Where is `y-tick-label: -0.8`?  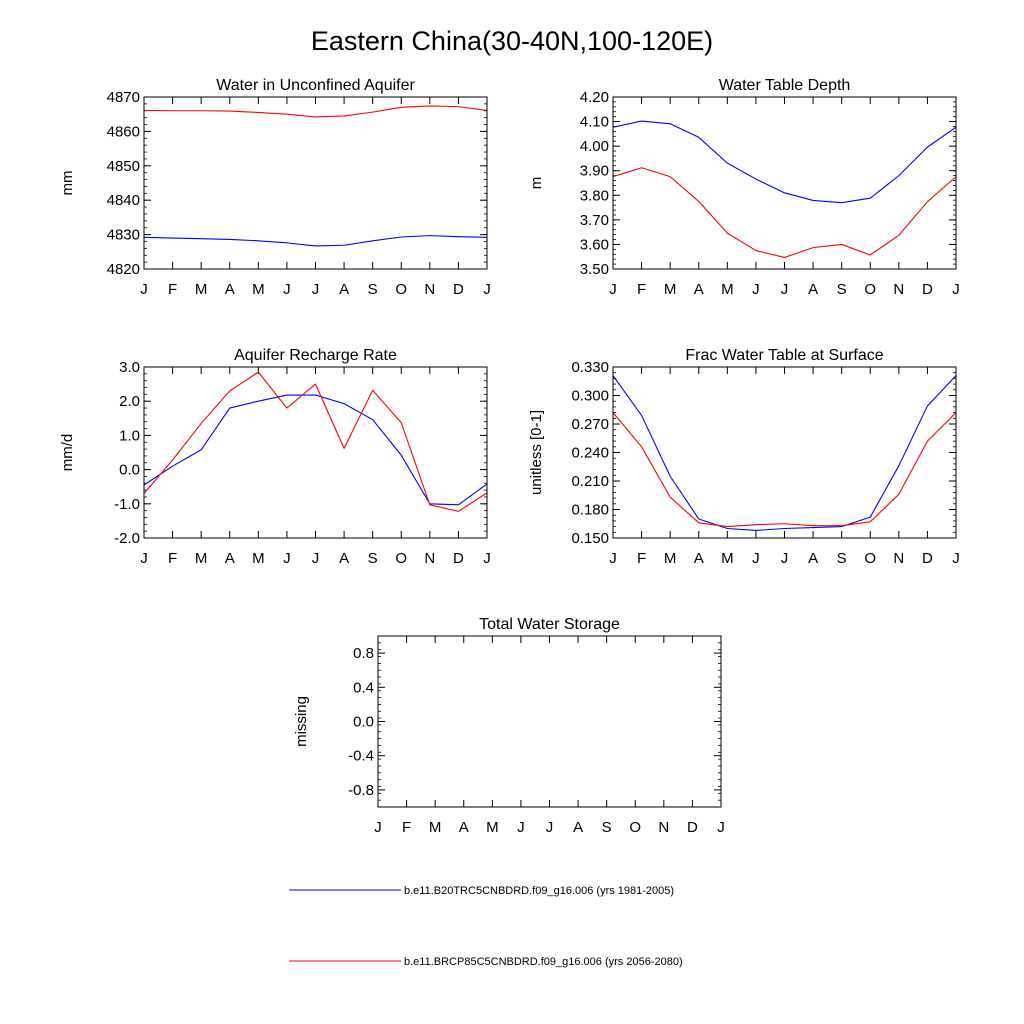 y-tick-label: -0.8 is located at coordinates (361, 790).